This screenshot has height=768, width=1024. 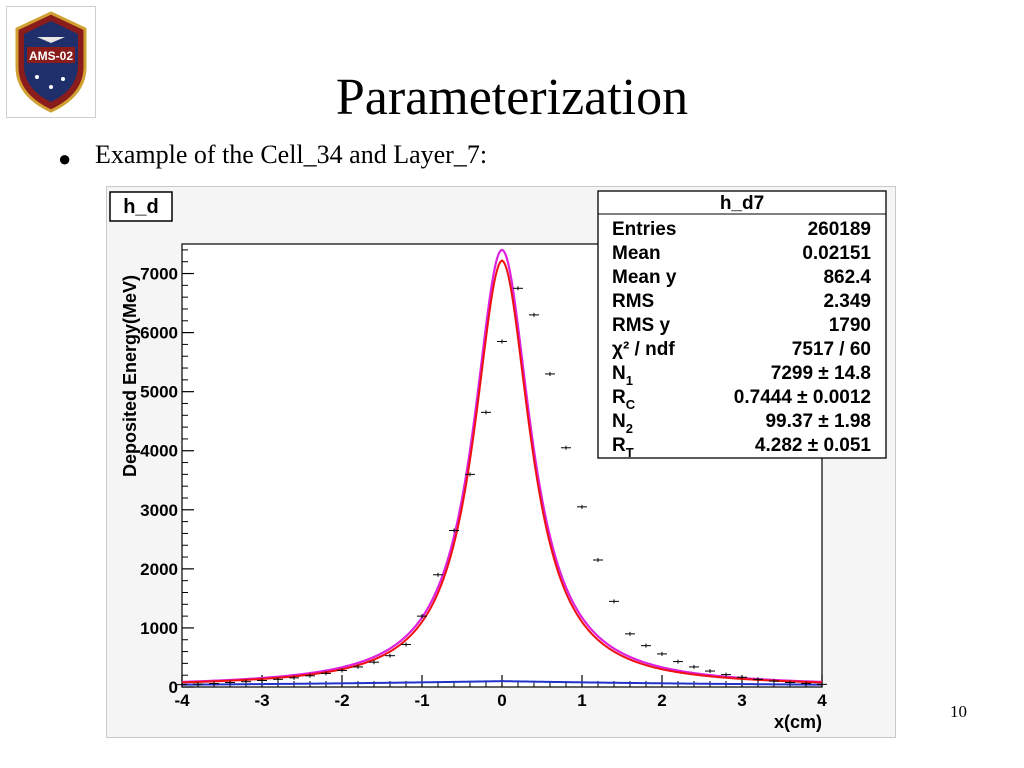 What do you see at coordinates (51, 56) in the screenshot?
I see `logo-text: AMS-02` at bounding box center [51, 56].